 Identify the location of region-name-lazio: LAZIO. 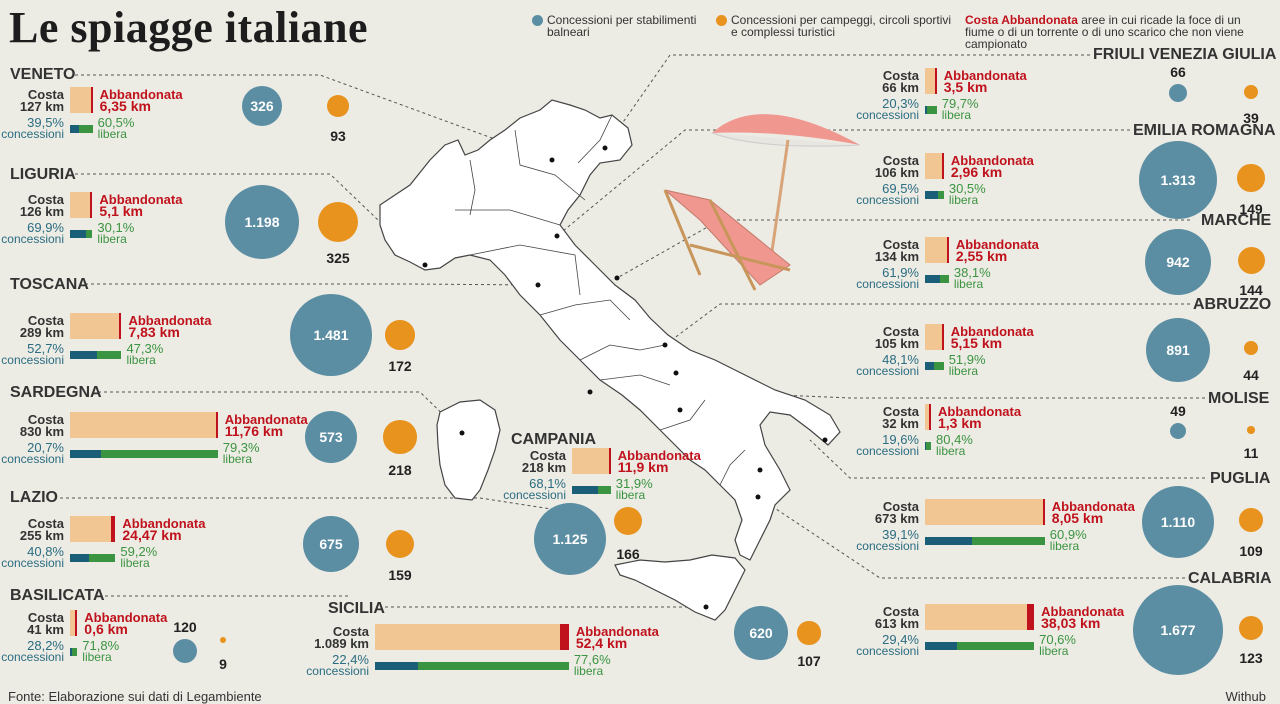
(34, 497).